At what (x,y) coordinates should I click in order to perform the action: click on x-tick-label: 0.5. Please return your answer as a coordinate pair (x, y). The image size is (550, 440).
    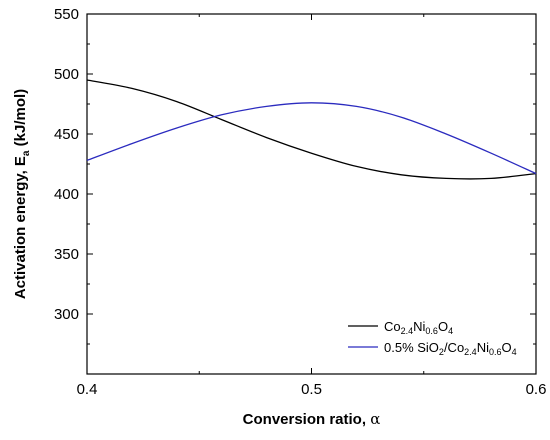
    Looking at the image, I should click on (311, 389).